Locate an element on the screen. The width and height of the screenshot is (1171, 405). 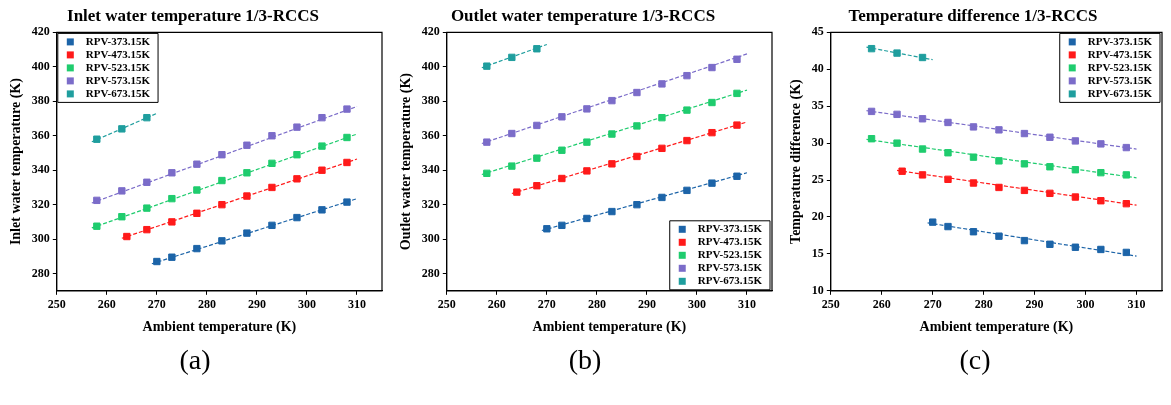
y-axis-title: Inlet water temperature (K) is located at coordinates (16, 161).